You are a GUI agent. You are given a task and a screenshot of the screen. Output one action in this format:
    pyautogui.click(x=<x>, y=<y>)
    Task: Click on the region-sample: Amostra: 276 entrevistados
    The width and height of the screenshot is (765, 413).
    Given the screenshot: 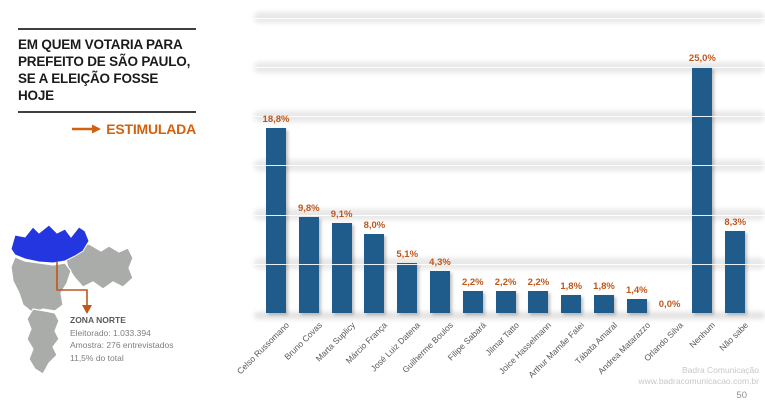 What is the action you would take?
    pyautogui.click(x=122, y=345)
    